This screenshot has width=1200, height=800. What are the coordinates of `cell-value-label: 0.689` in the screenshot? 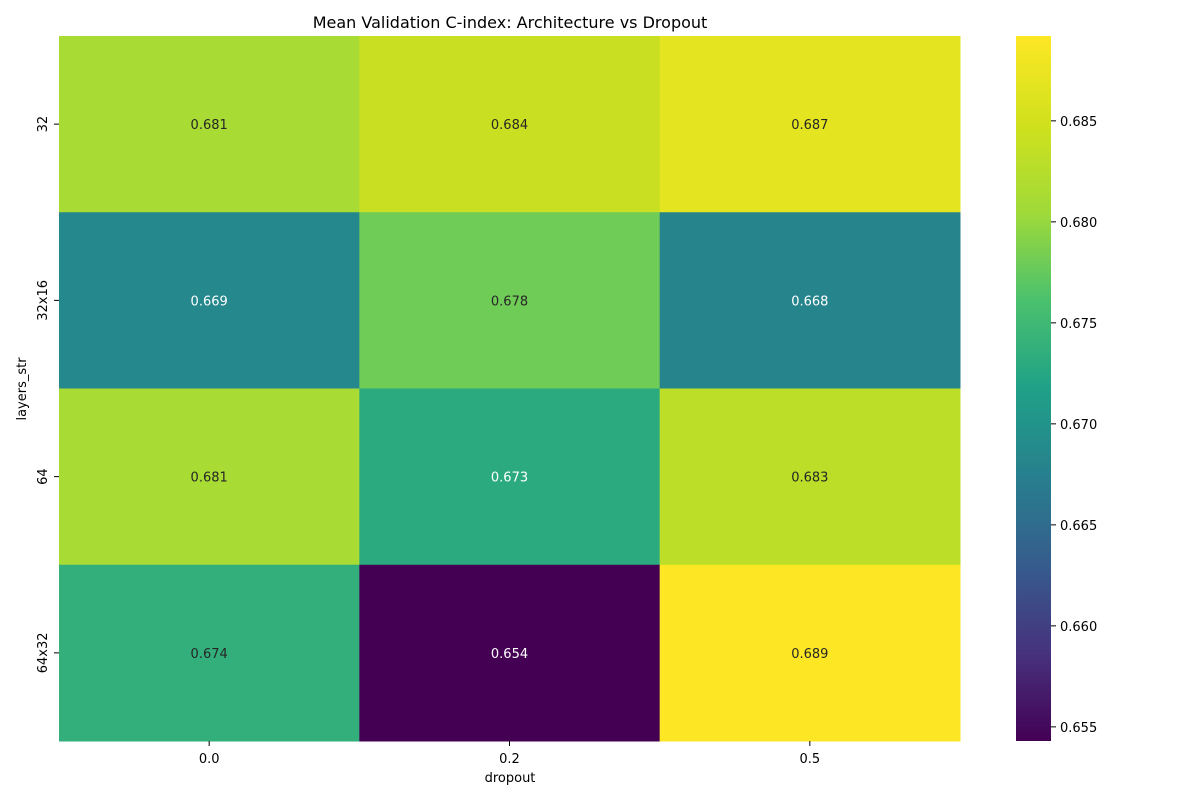 It's located at (809, 654).